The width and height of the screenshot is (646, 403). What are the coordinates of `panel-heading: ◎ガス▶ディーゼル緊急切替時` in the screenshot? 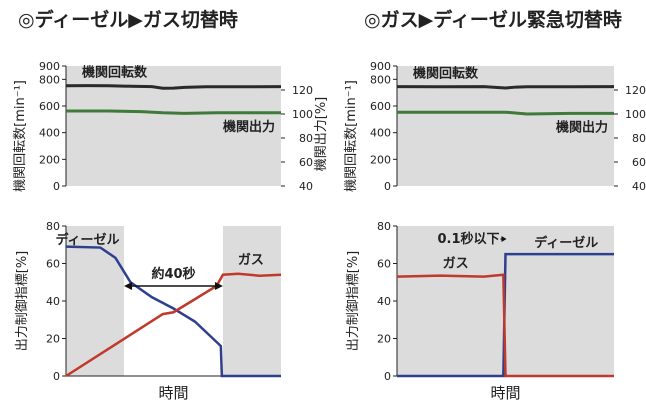 It's located at (493, 19).